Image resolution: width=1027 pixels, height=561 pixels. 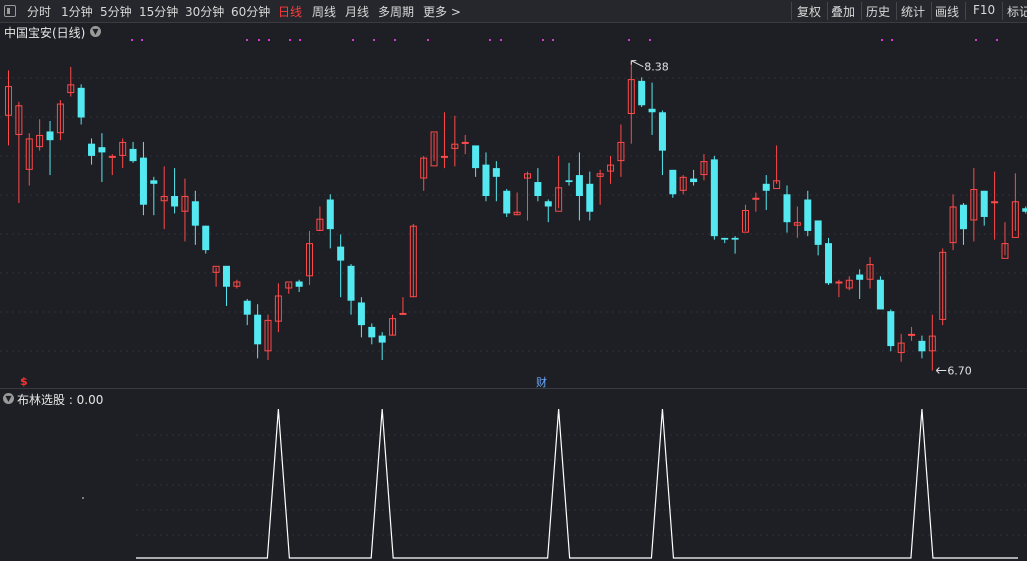 I want to click on overlay-button: 叠加, so click(x=843, y=12).